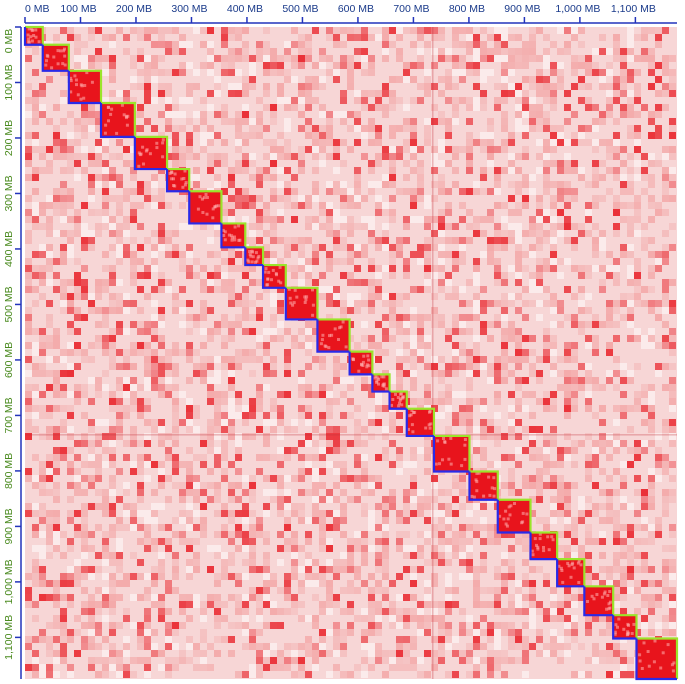  What do you see at coordinates (598, 601) in the screenshot?
I see `scaffold-boundary-blue` at bounding box center [598, 601].